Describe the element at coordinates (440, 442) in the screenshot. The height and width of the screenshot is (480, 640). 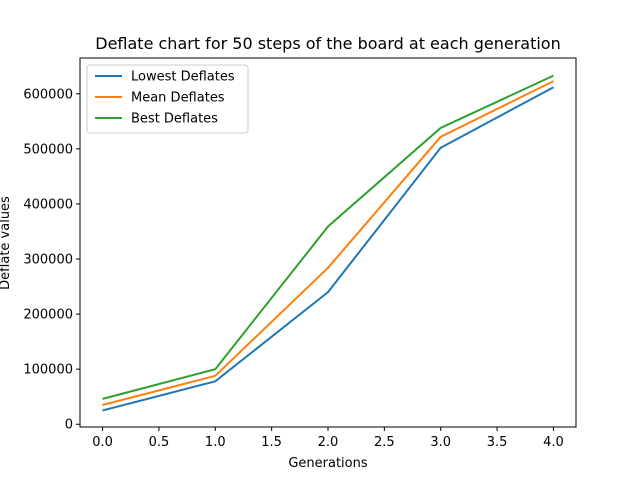
I see `x-tick-label: 3.0` at that location.